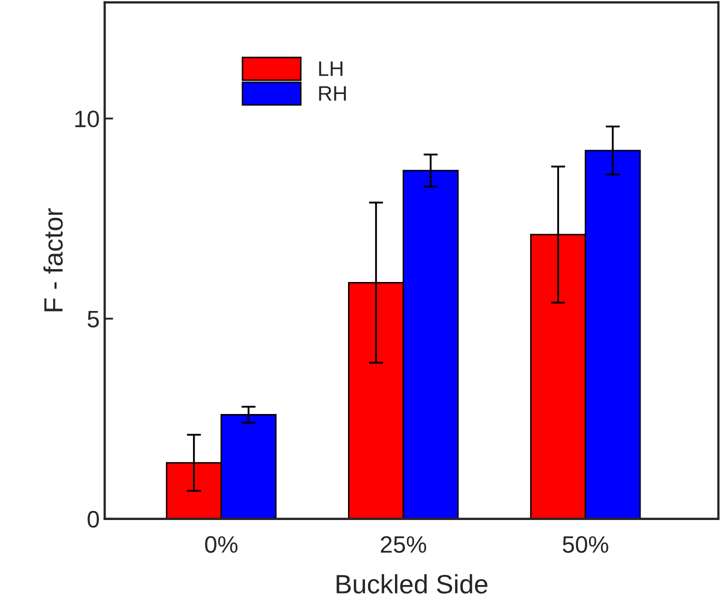 Image resolution: width=722 pixels, height=604 pixels. Describe the element at coordinates (332, 93) in the screenshot. I see `legend-label: RH` at that location.